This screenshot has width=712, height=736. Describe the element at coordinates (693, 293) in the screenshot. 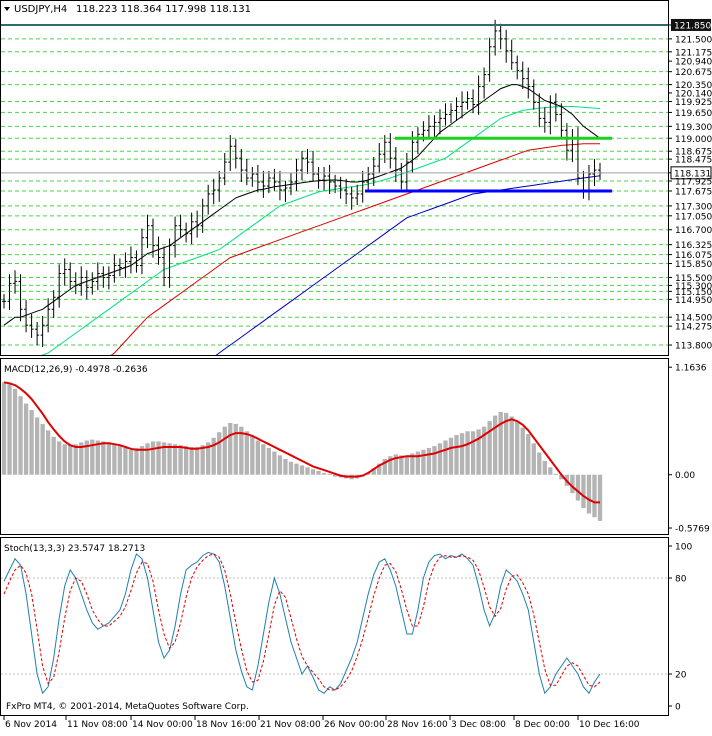

I see `price-label-text: 115.150` at that location.